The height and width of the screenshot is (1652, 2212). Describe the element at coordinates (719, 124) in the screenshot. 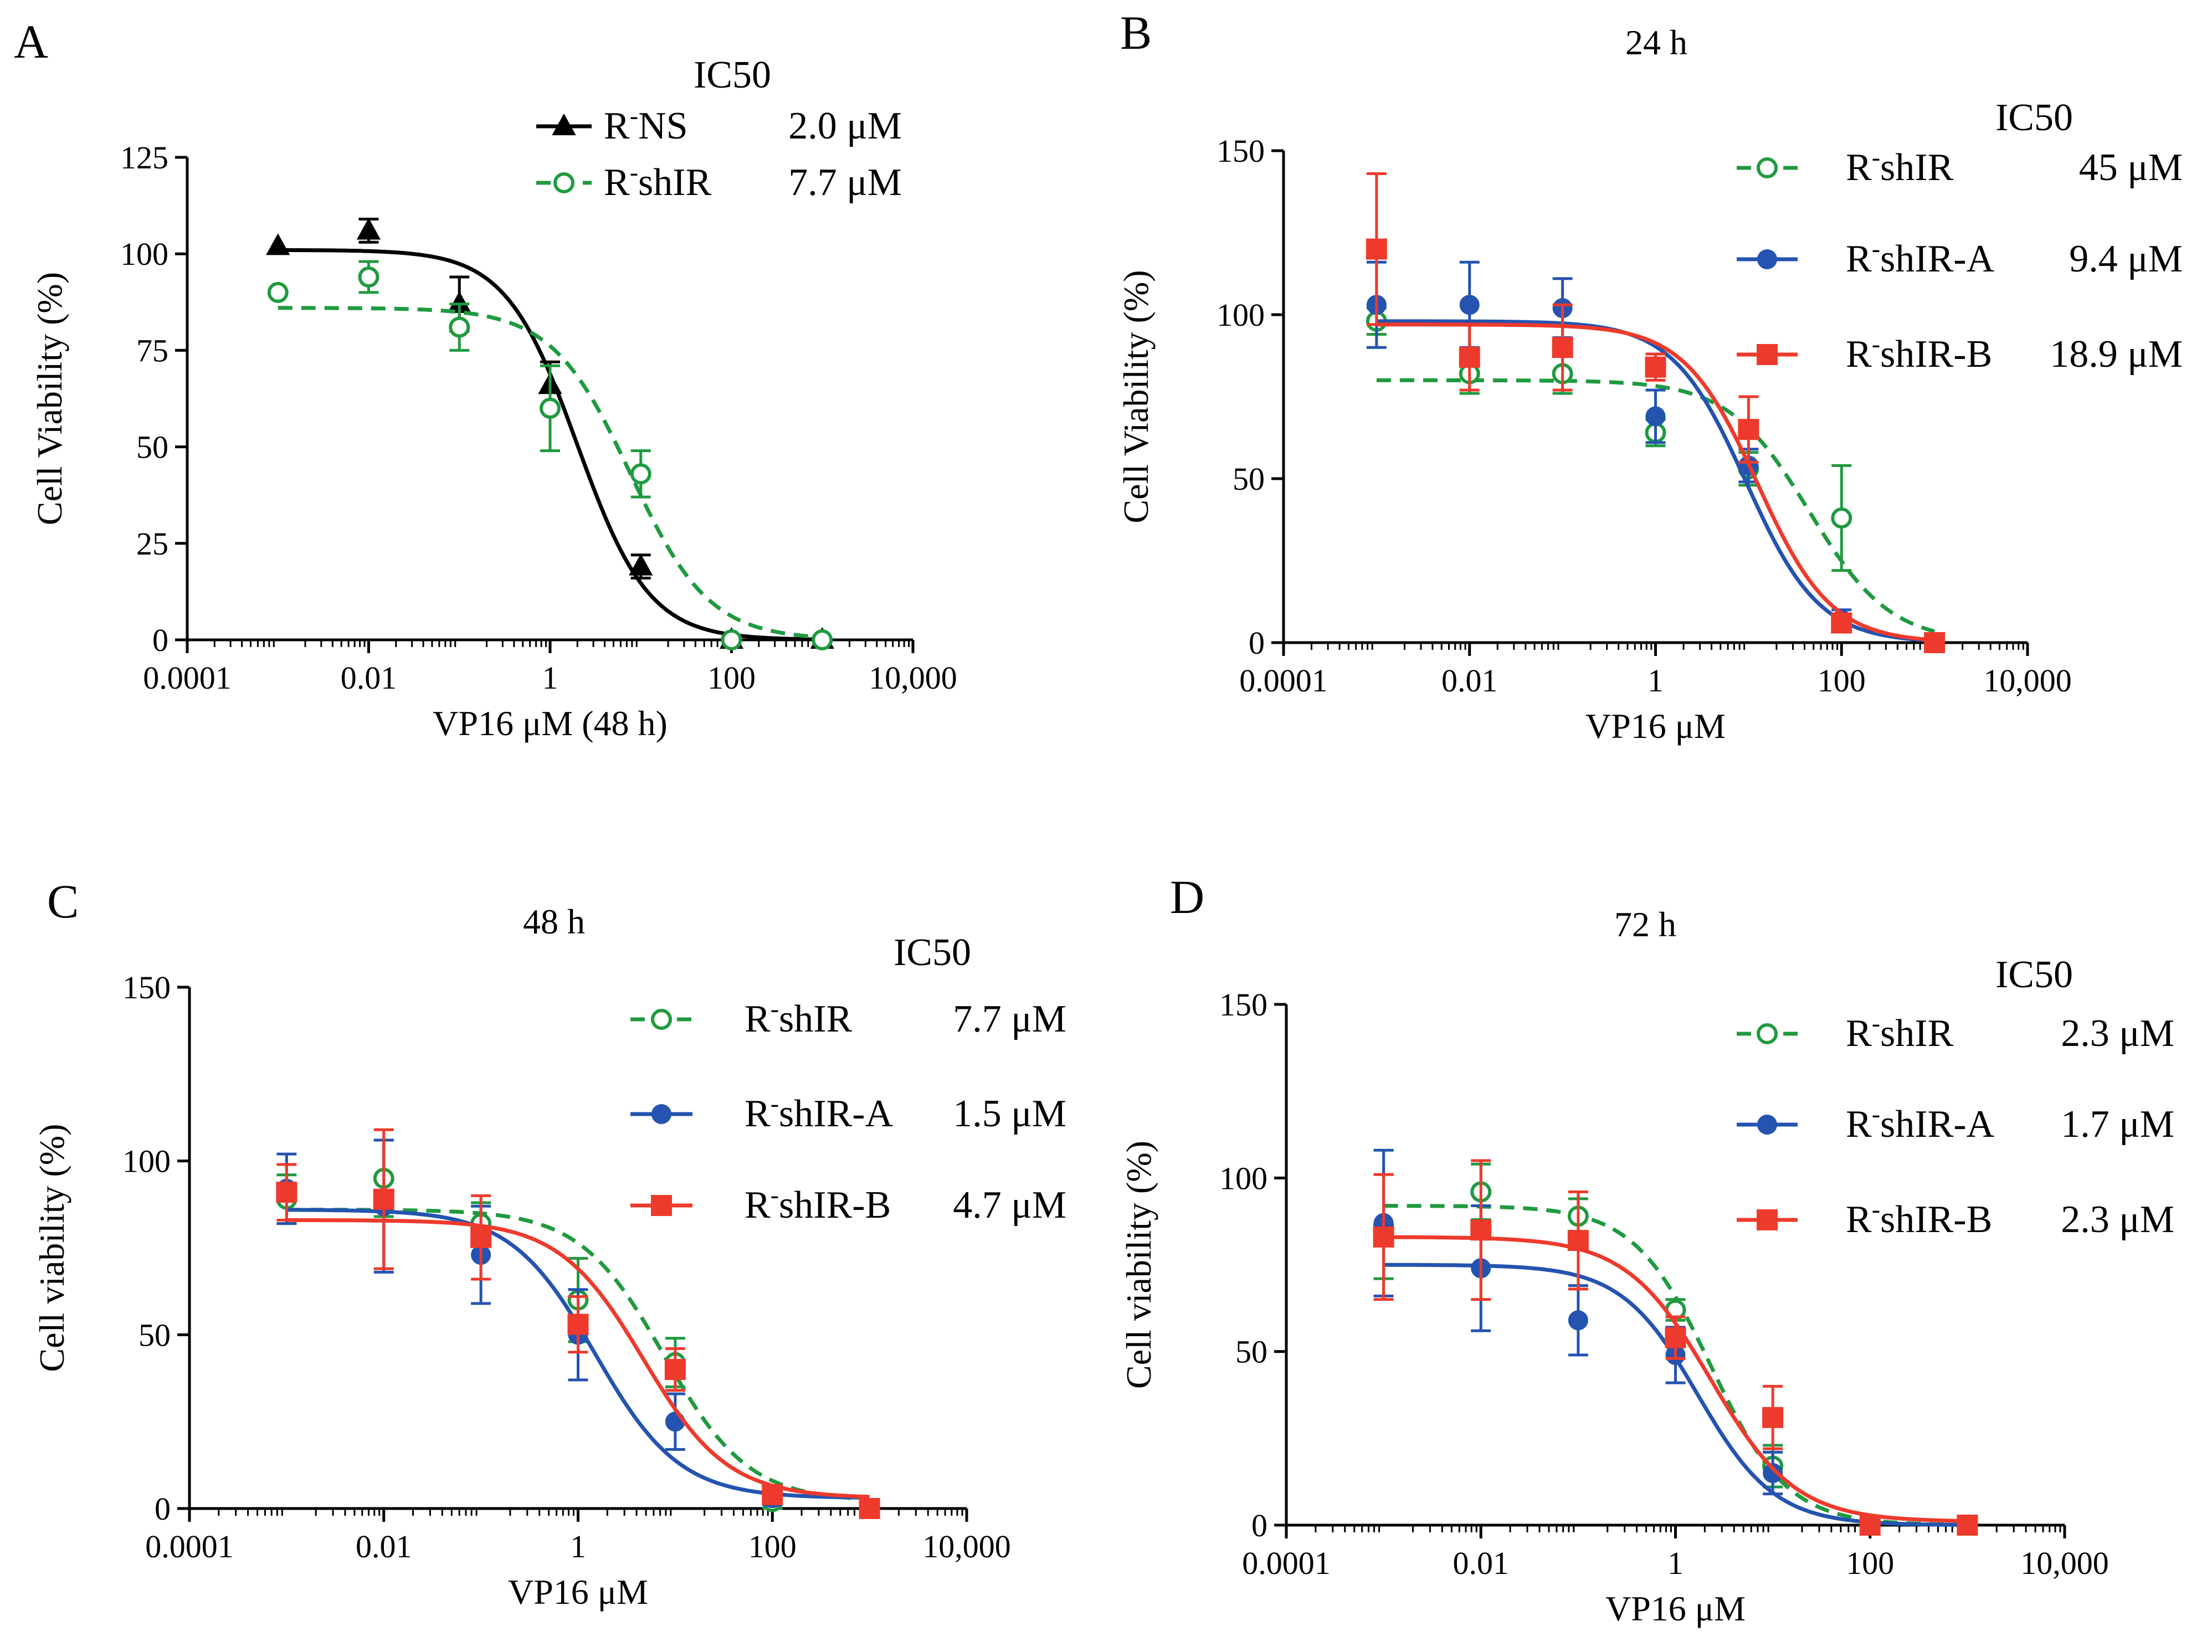

I see `legend-entry-r-ns: R-NS 2.0 μM` at that location.